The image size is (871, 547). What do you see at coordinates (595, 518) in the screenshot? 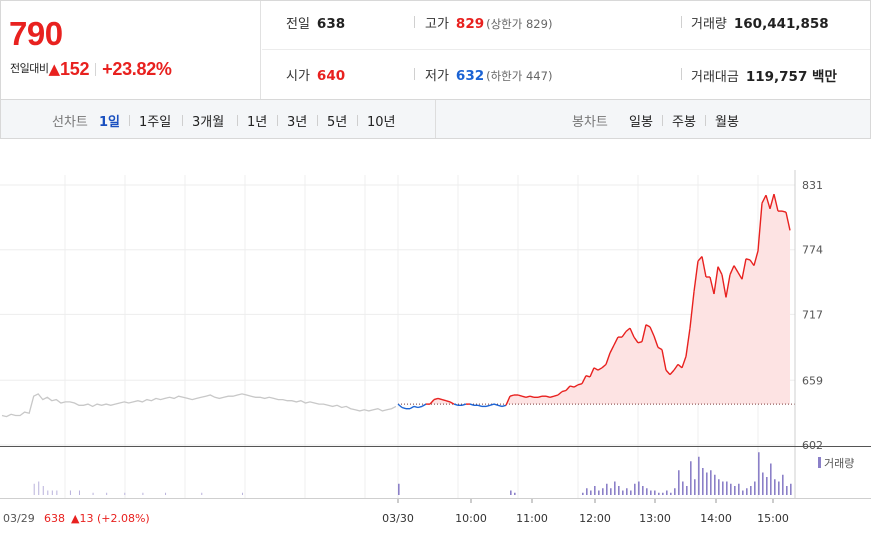
I see `x-tick-label: 12:00` at bounding box center [595, 518].